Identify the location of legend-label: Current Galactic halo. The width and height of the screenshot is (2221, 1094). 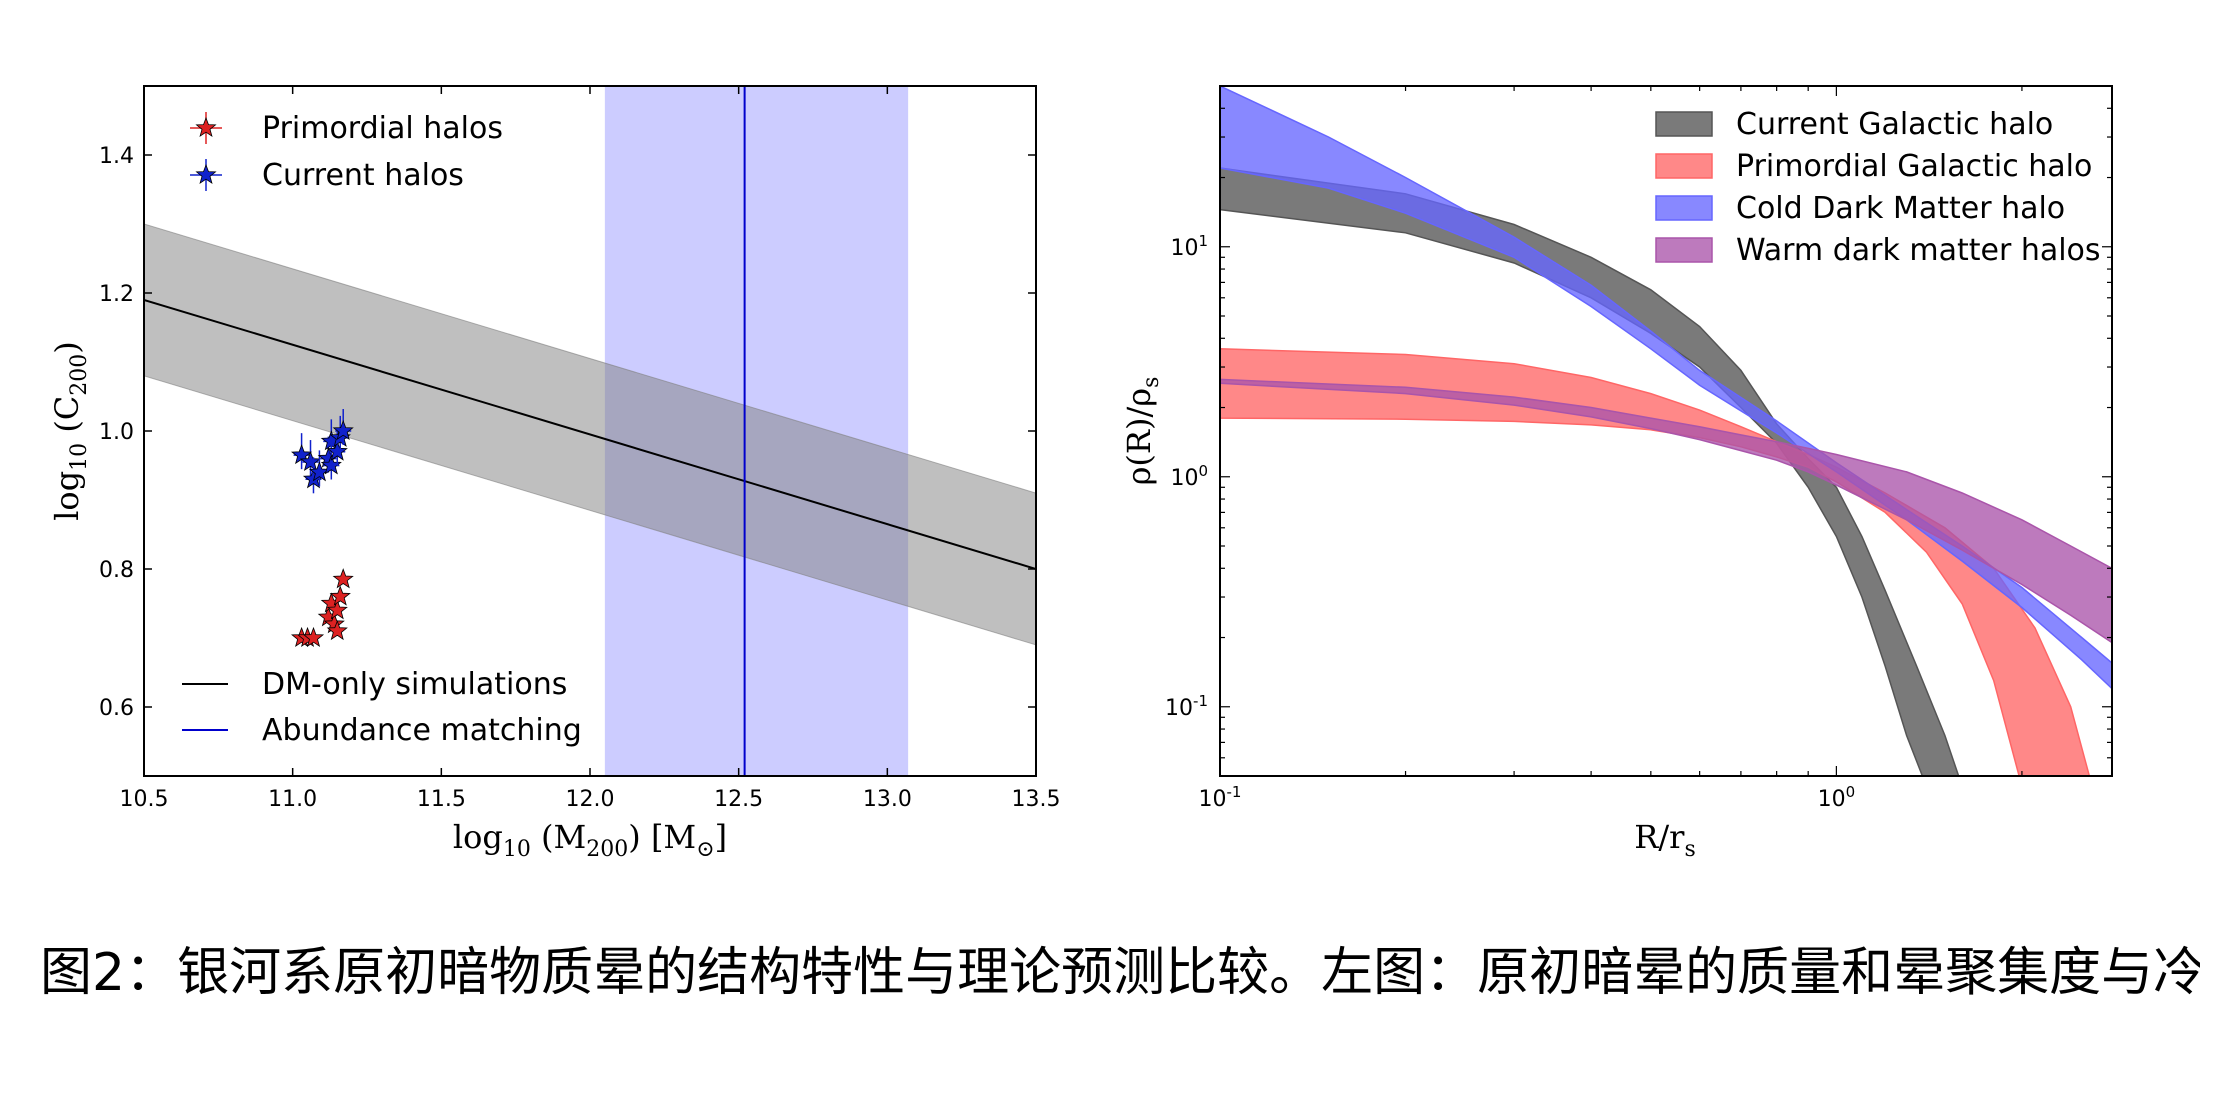
(1894, 124).